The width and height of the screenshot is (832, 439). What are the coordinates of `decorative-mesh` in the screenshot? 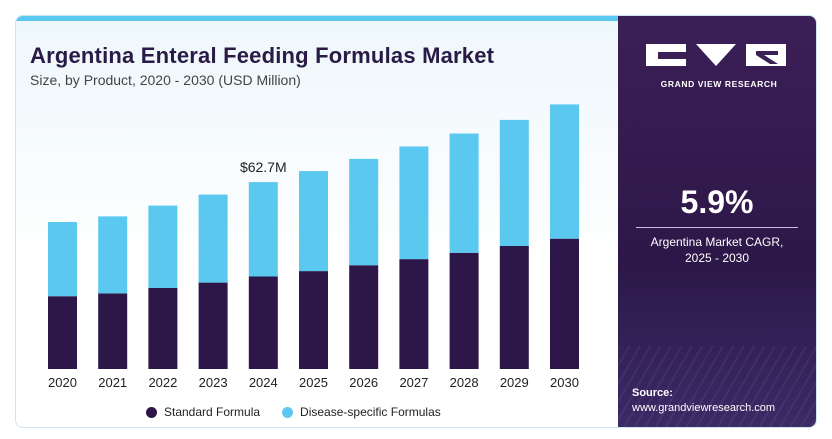 It's located at (717, 386).